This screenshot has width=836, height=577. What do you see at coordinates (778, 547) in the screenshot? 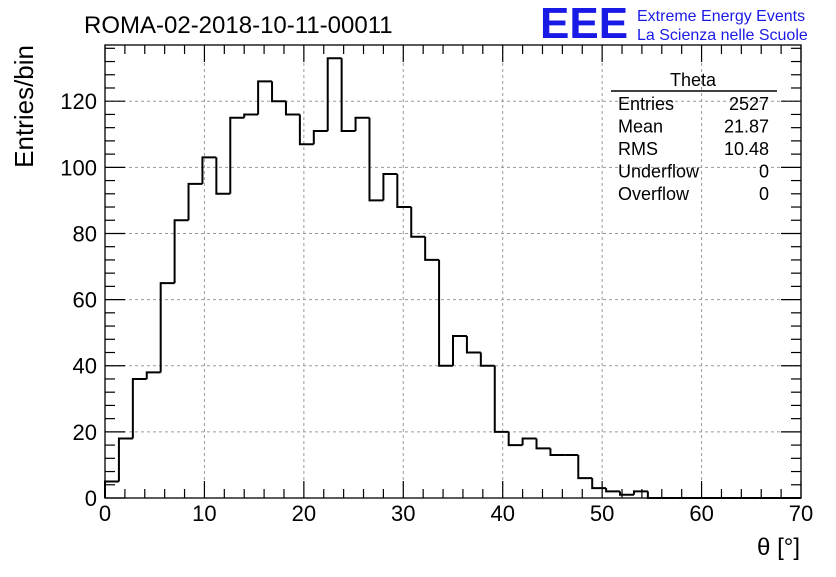
I see `x-axis-label: θ [°]` at bounding box center [778, 547].